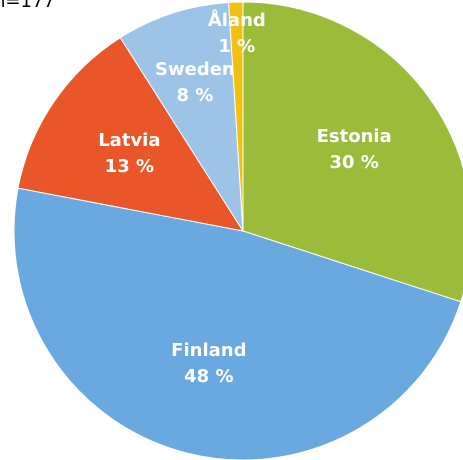 The height and width of the screenshot is (460, 463). Describe the element at coordinates (194, 95) in the screenshot. I see `slice-value: 8 %` at that location.